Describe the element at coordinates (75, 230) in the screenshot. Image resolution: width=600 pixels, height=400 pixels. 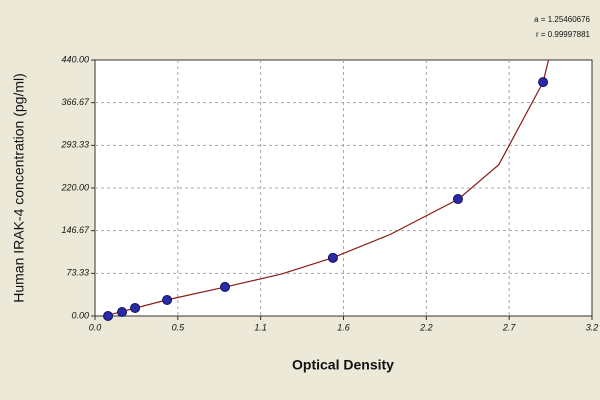
I see `y-tick-label: 146.67` at that location.